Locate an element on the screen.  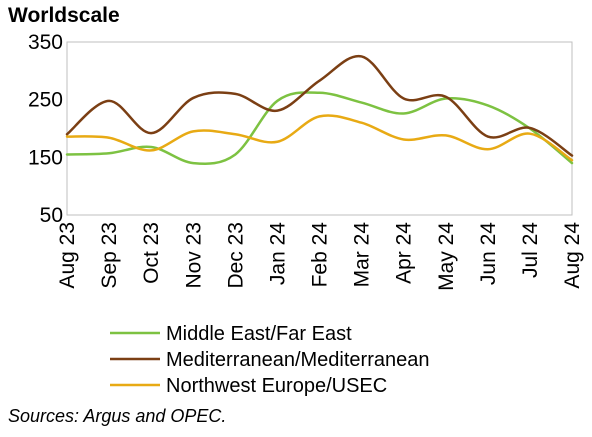
y-tick-label: 350 is located at coordinates (45, 42).